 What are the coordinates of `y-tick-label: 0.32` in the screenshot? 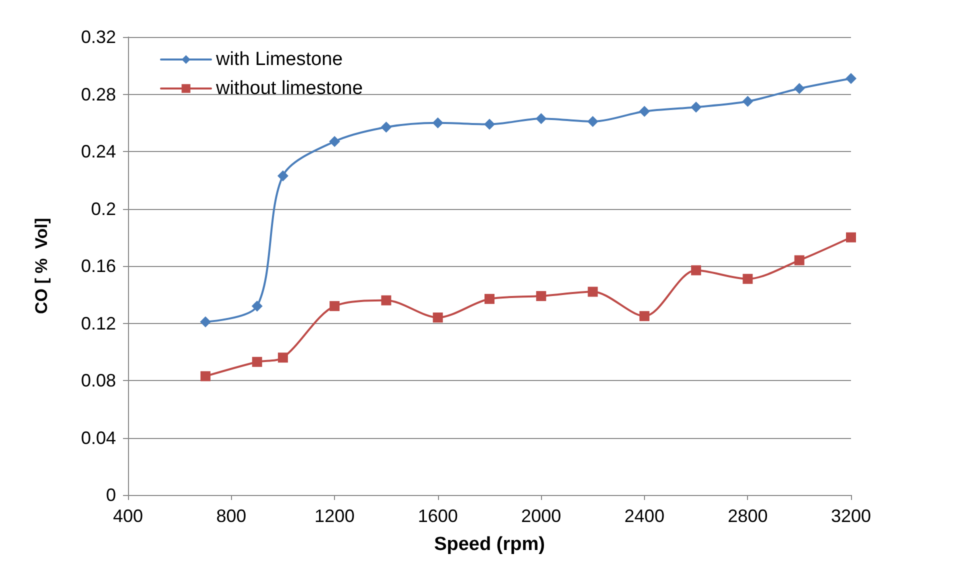 It's located at (98, 37).